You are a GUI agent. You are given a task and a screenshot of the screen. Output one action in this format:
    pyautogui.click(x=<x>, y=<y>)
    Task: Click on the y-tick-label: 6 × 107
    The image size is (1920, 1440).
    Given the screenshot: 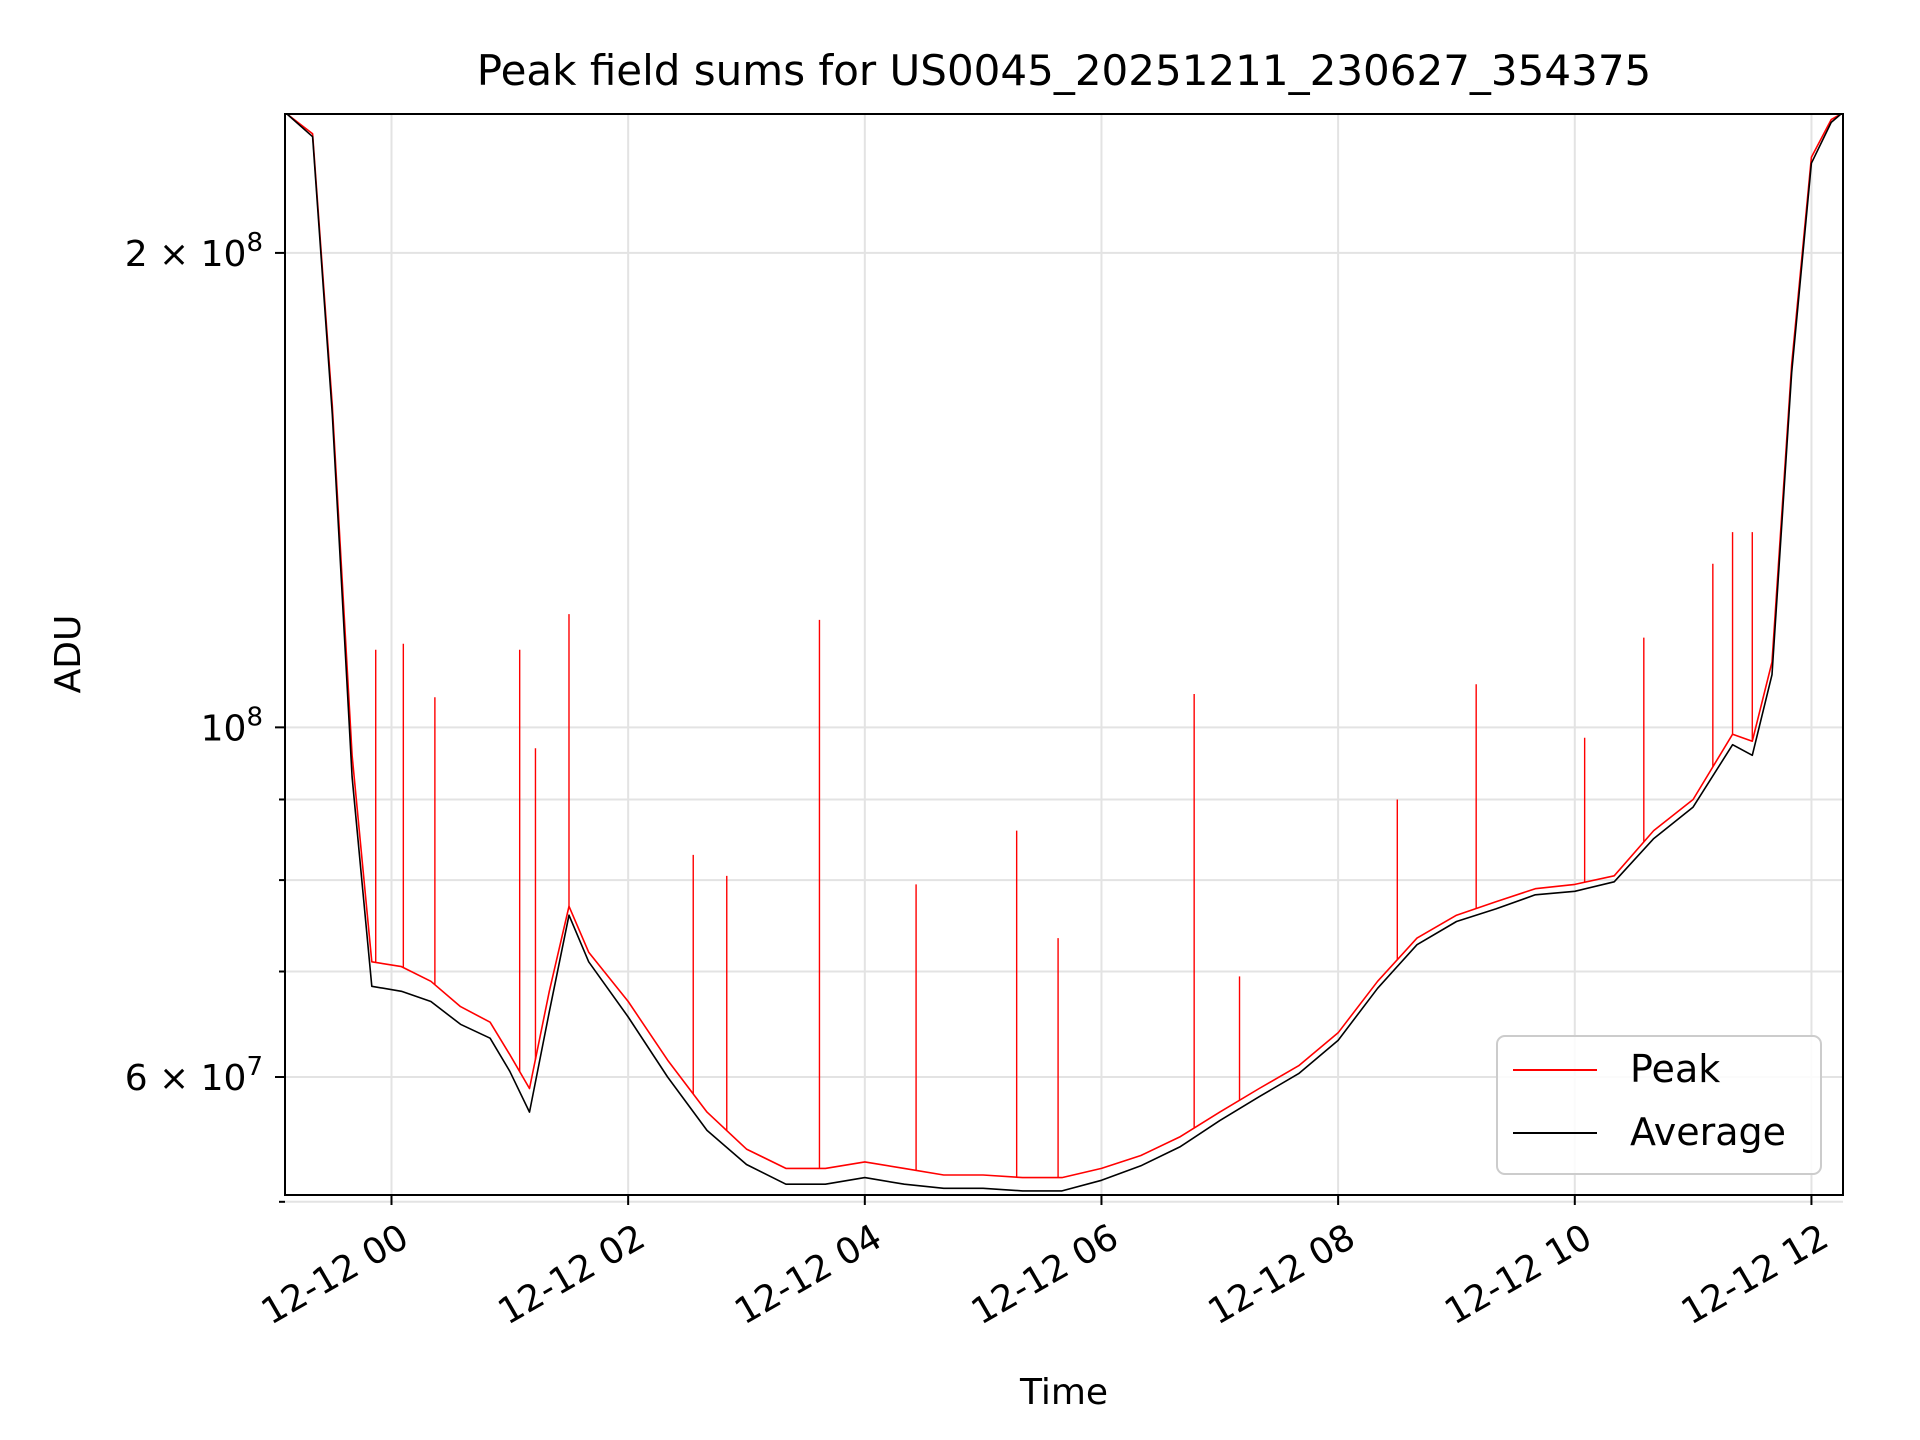 What is the action you would take?
    pyautogui.click(x=194, y=1075)
    